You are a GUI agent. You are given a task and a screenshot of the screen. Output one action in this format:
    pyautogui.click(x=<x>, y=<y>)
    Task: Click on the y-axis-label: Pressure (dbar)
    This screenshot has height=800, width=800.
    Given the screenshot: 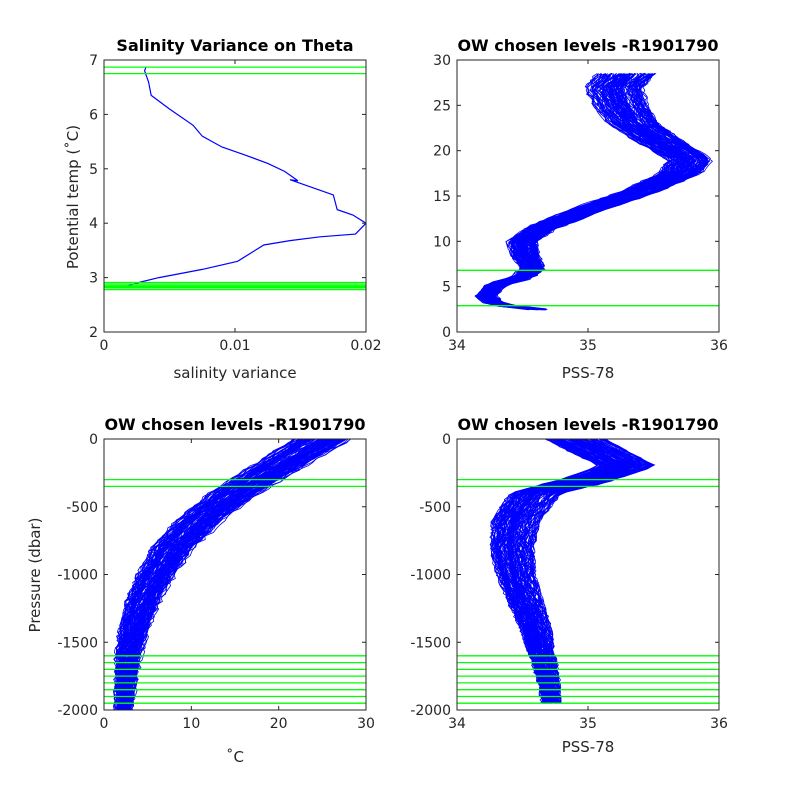 What is the action you would take?
    pyautogui.click(x=35, y=575)
    